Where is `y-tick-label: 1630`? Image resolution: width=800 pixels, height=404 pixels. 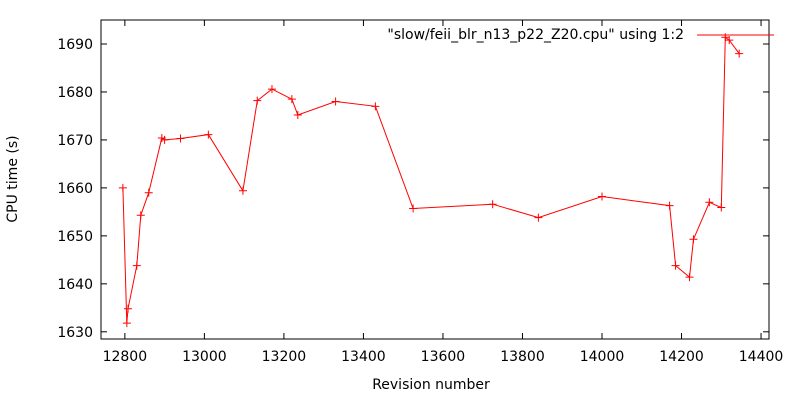
y-tick-label: 1630 is located at coordinates (75, 333).